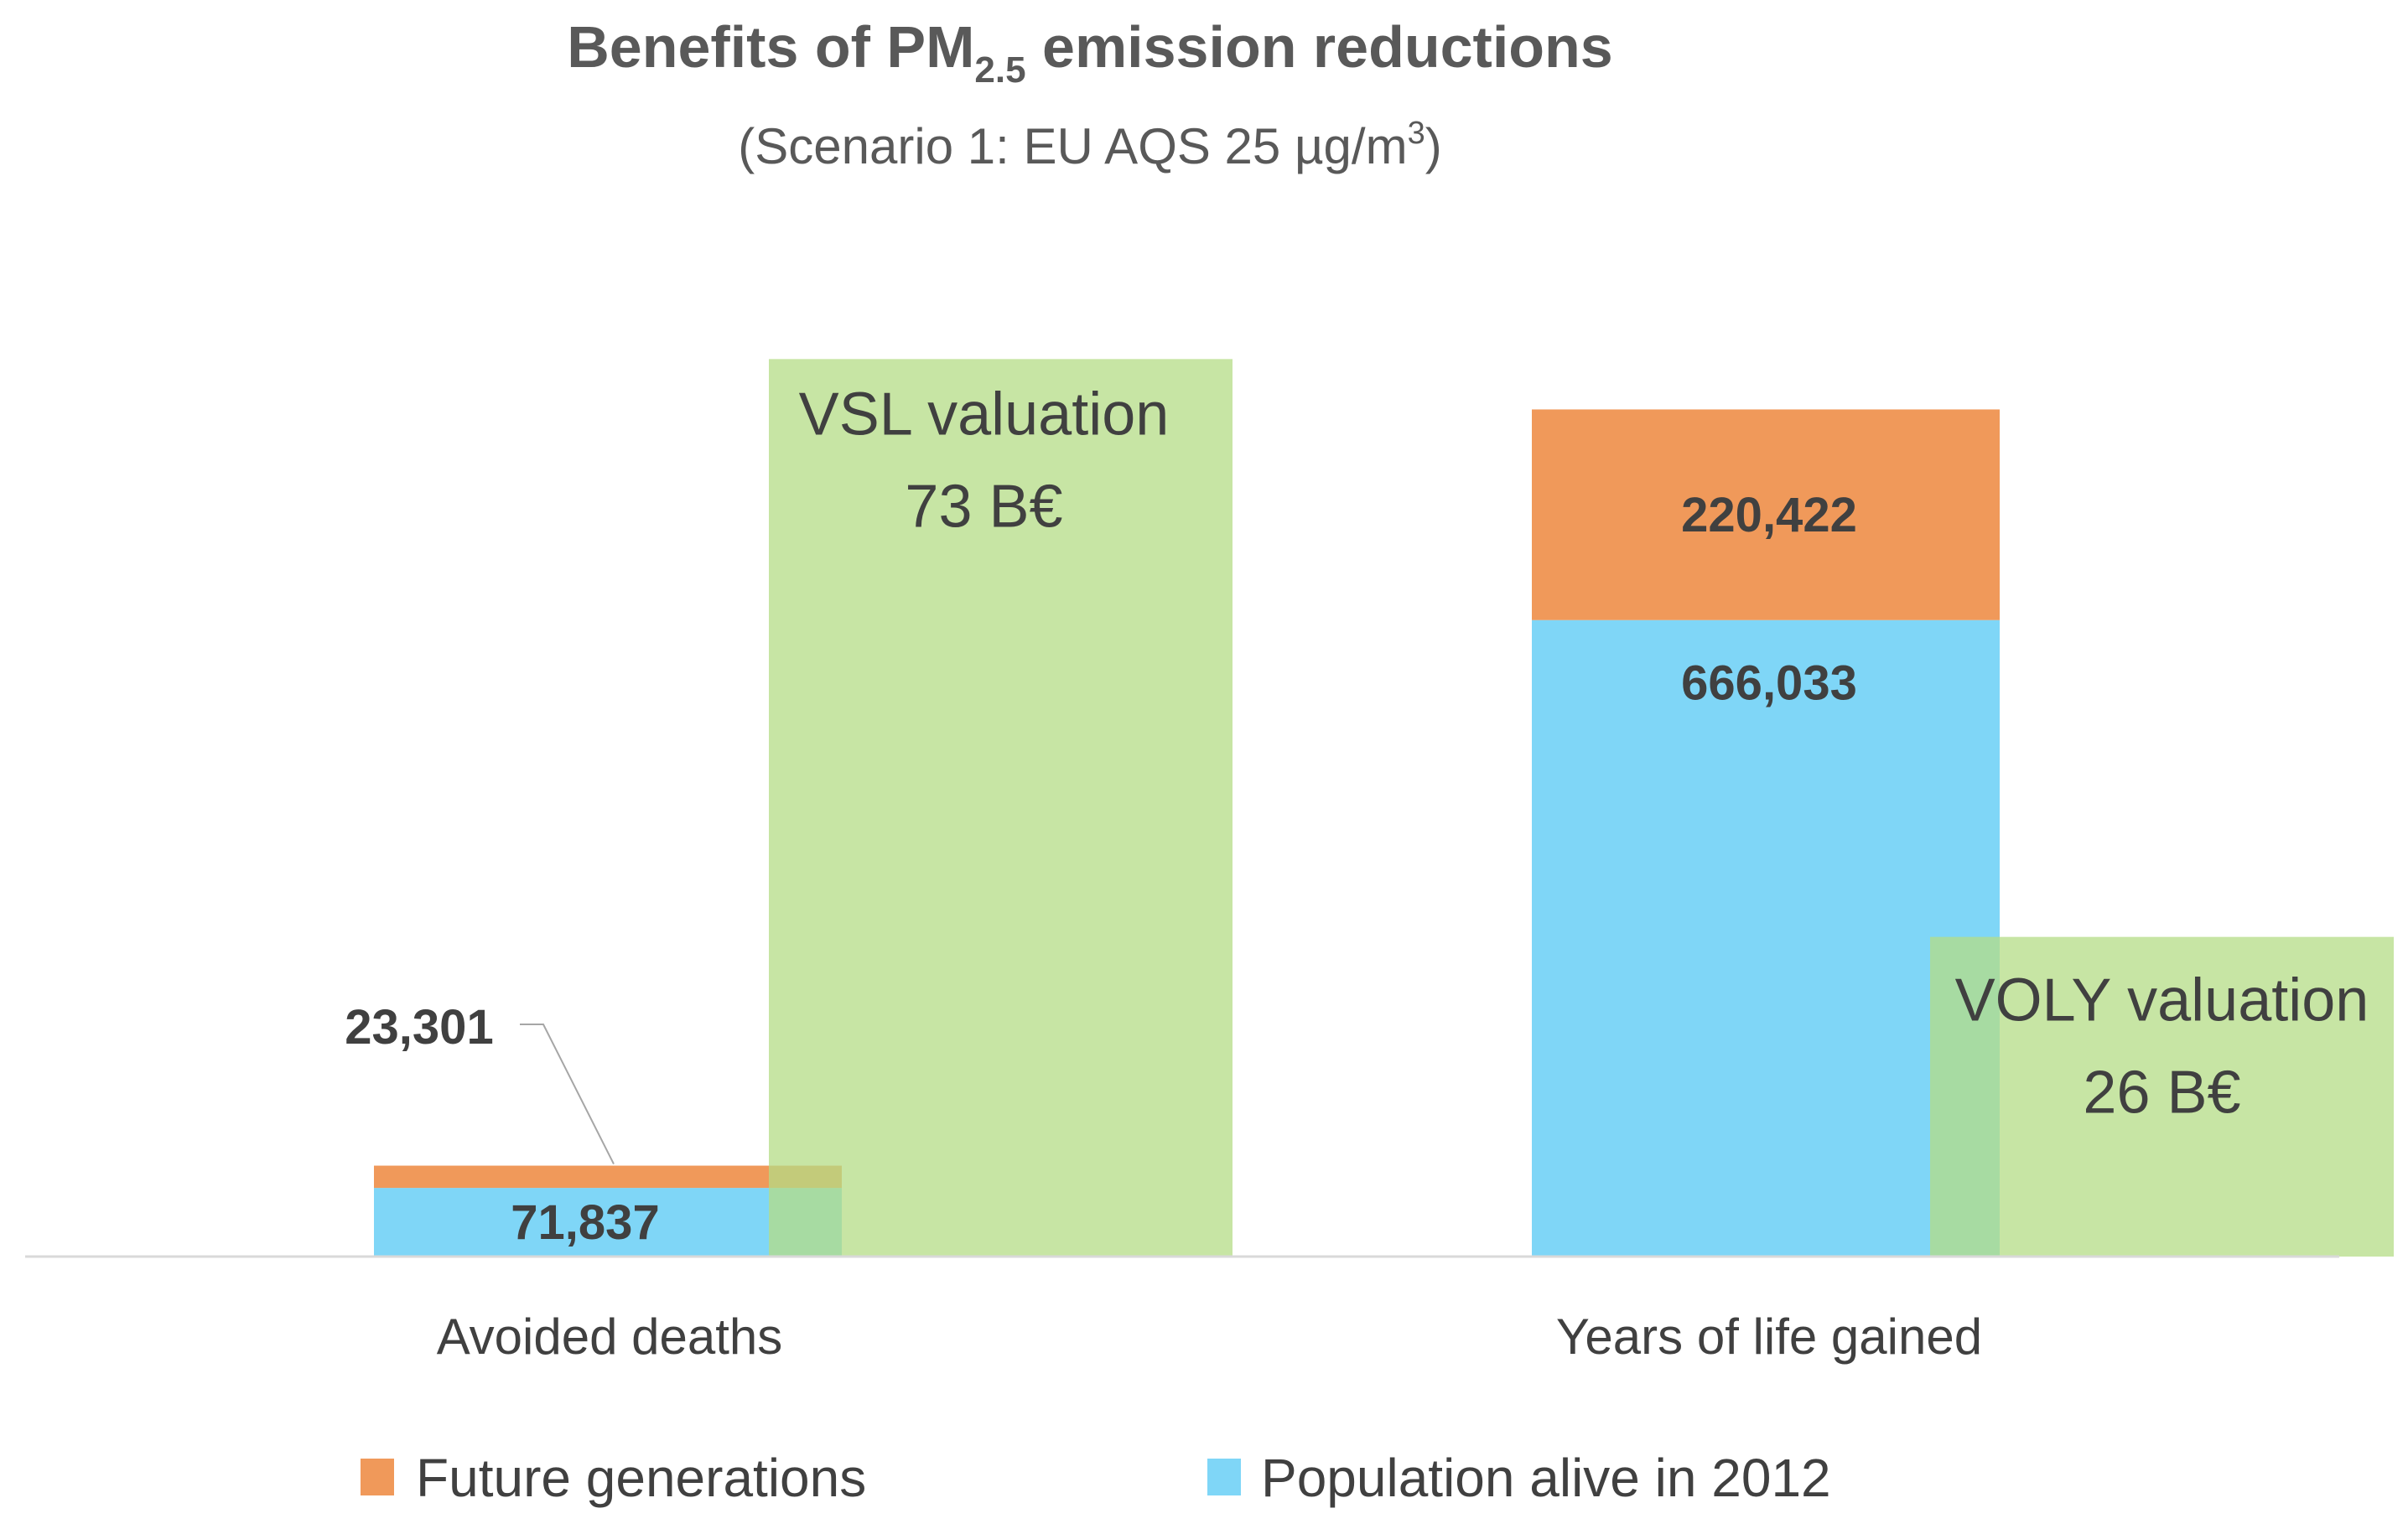 The width and height of the screenshot is (2408, 1529). I want to click on bar-years-of-life-gained-population-alive-in-2012, so click(1766, 938).